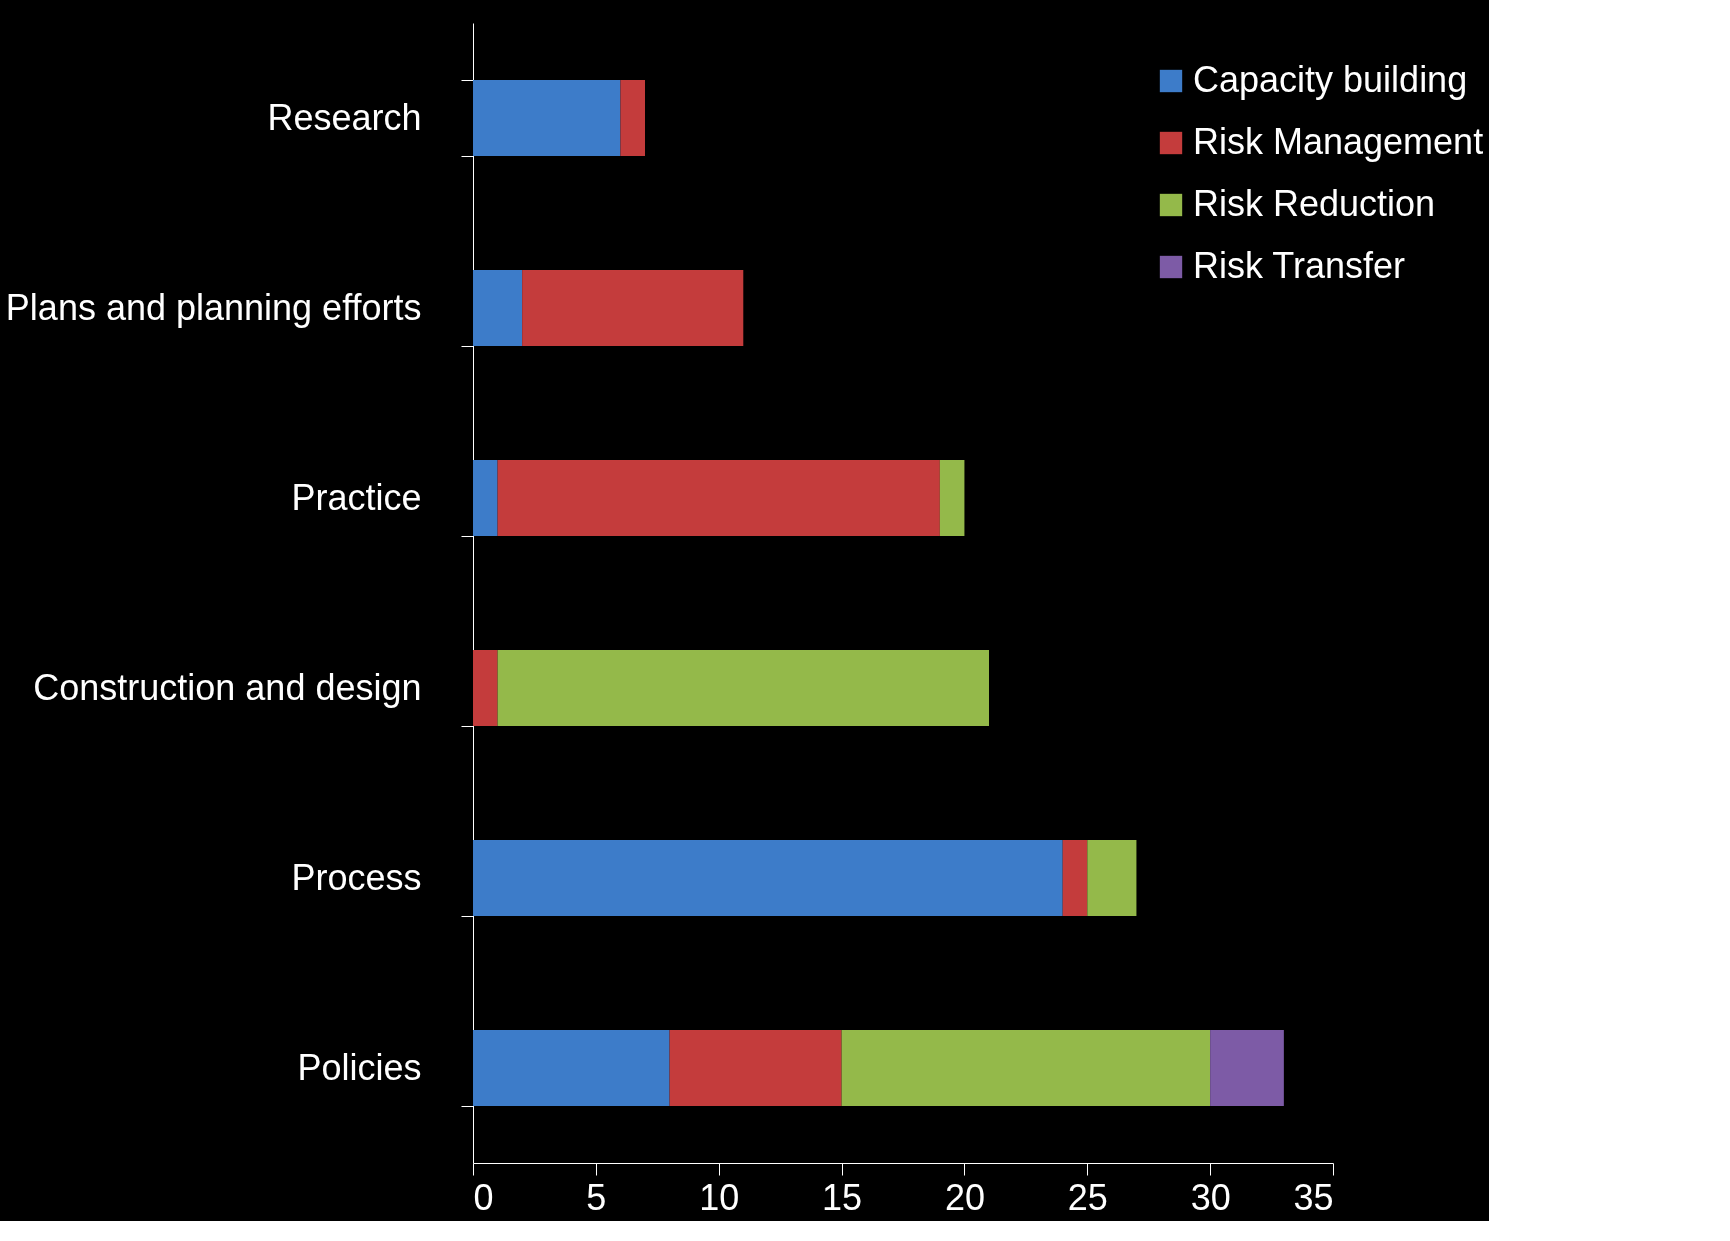 Image resolution: width=1730 pixels, height=1241 pixels. Describe the element at coordinates (1330, 79) in the screenshot. I see `legend-label: Capacity building` at that location.